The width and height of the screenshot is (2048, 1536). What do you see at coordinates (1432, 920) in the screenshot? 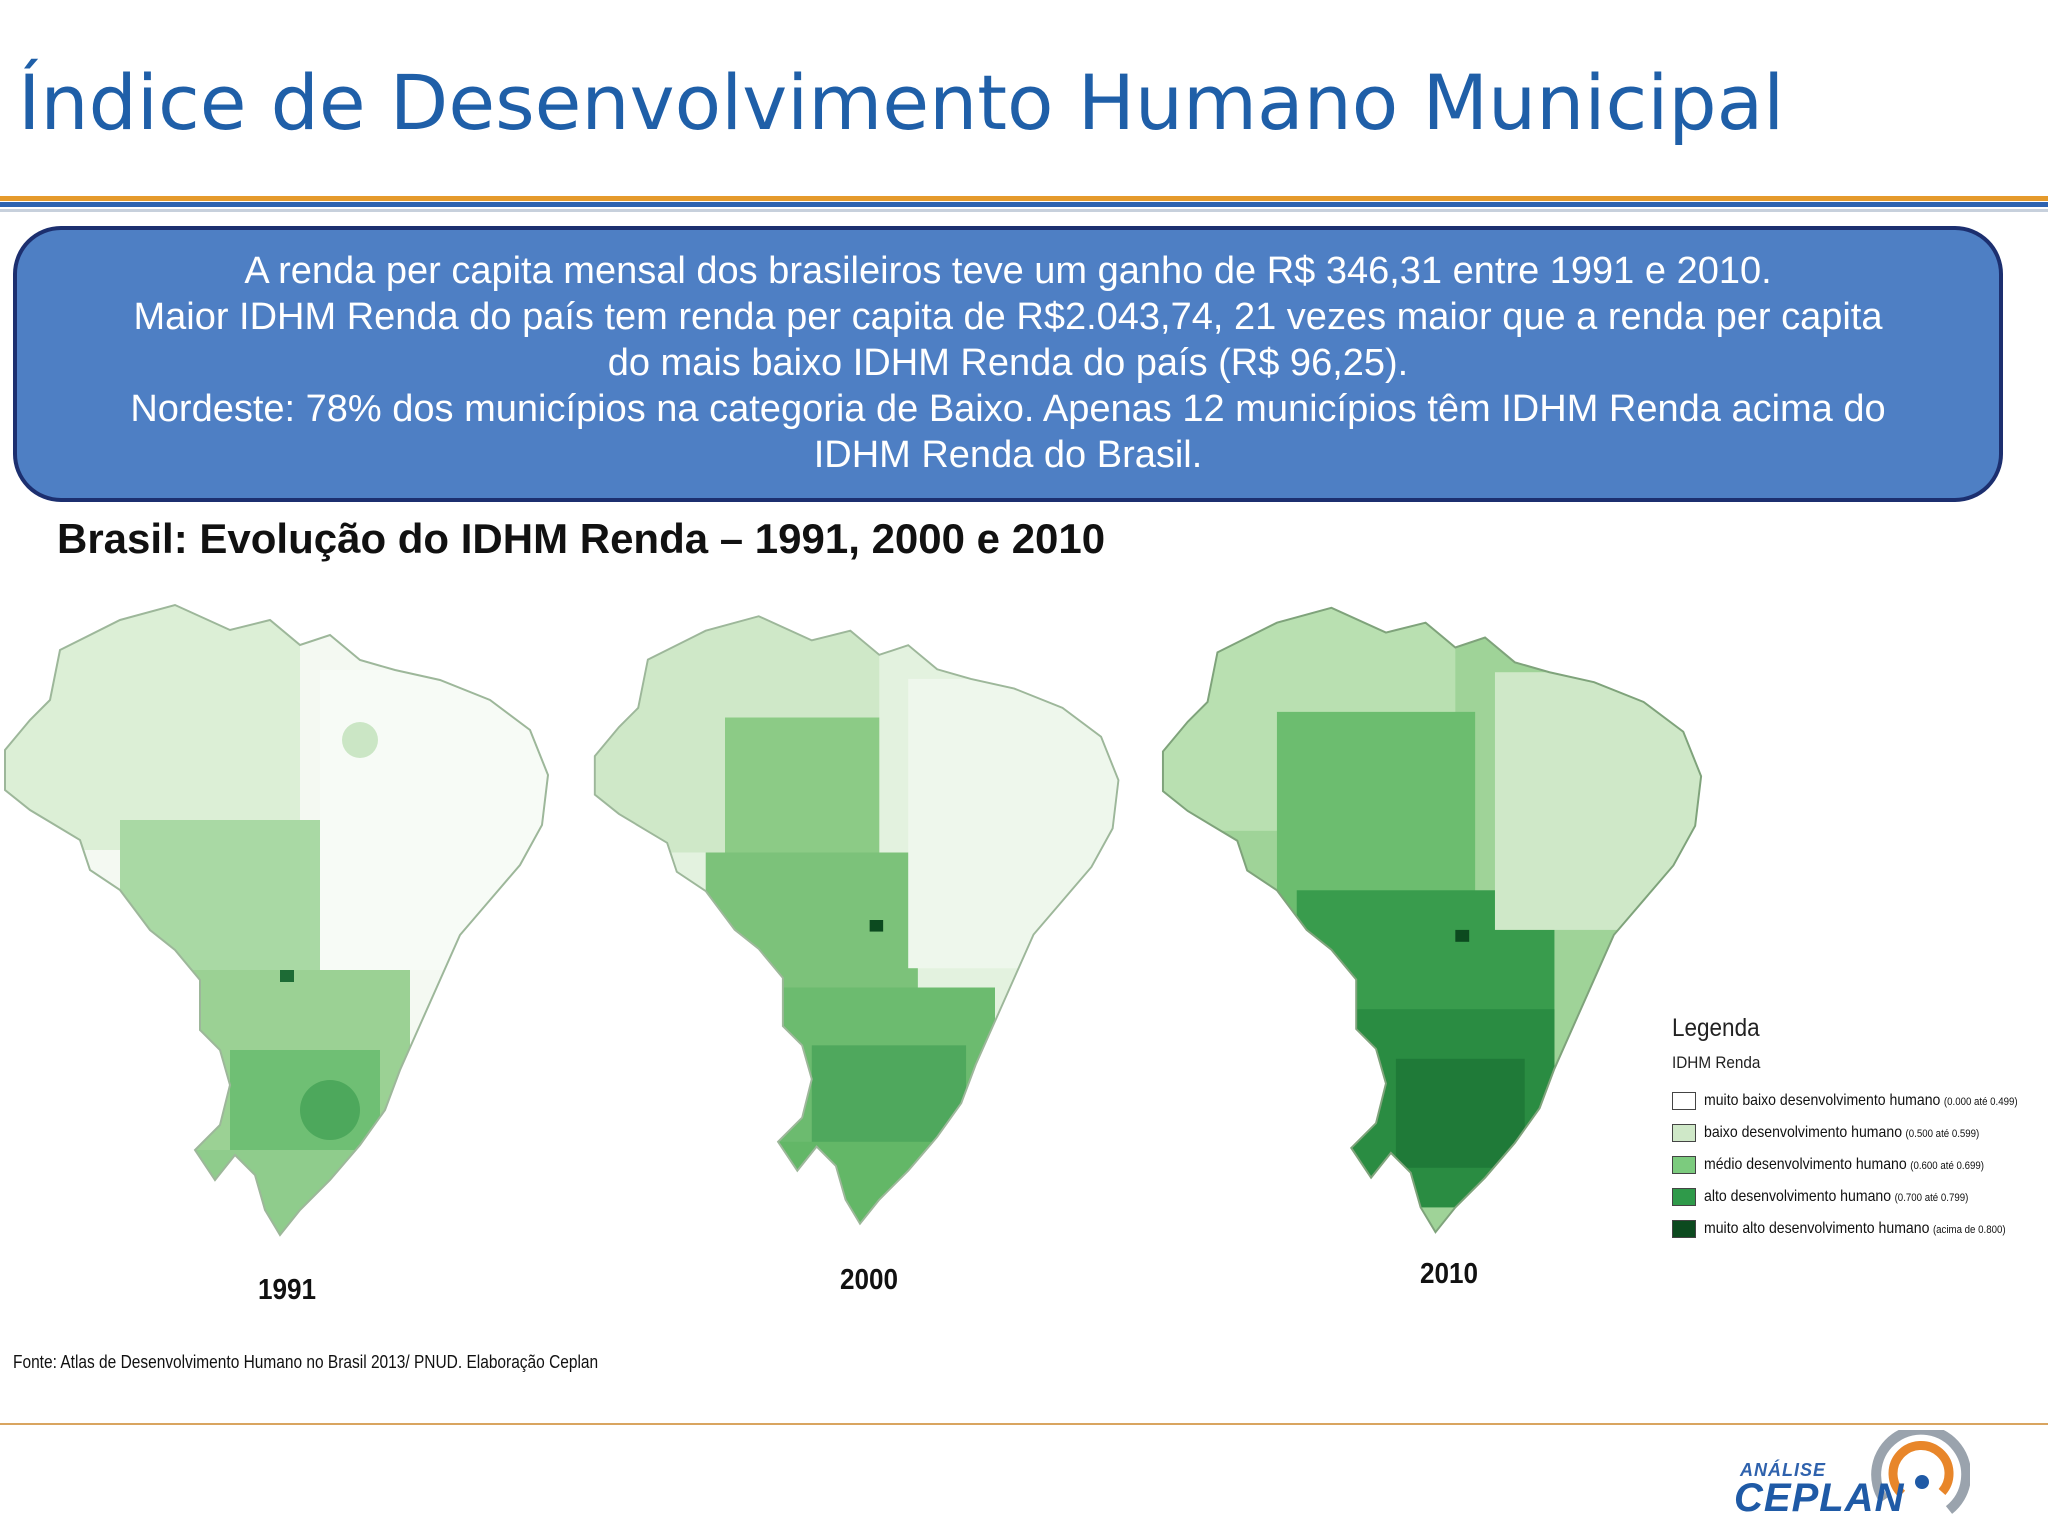
I see `brazil-map-2010` at bounding box center [1432, 920].